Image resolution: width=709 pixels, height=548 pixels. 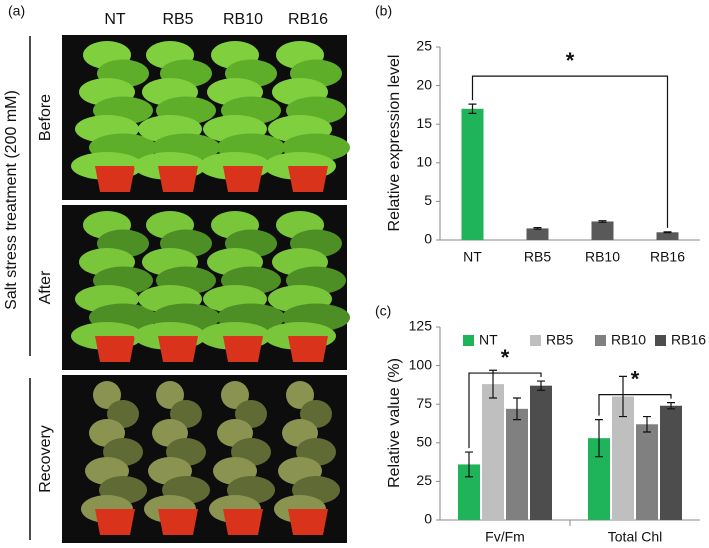 What do you see at coordinates (394, 143) in the screenshot?
I see `y-axis-label: Relative expression level` at bounding box center [394, 143].